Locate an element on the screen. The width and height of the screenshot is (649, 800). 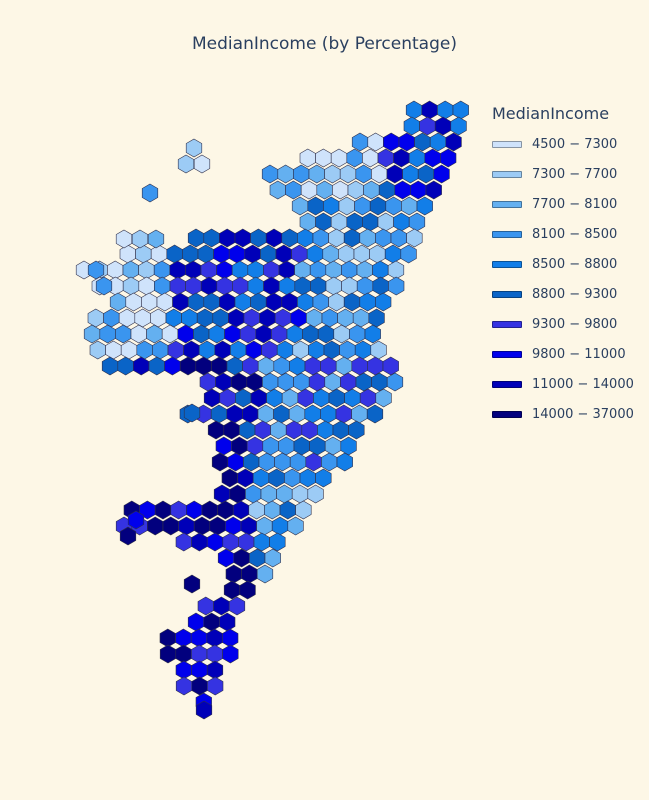
legend-item: 9300 − 9800 is located at coordinates (563, 324).